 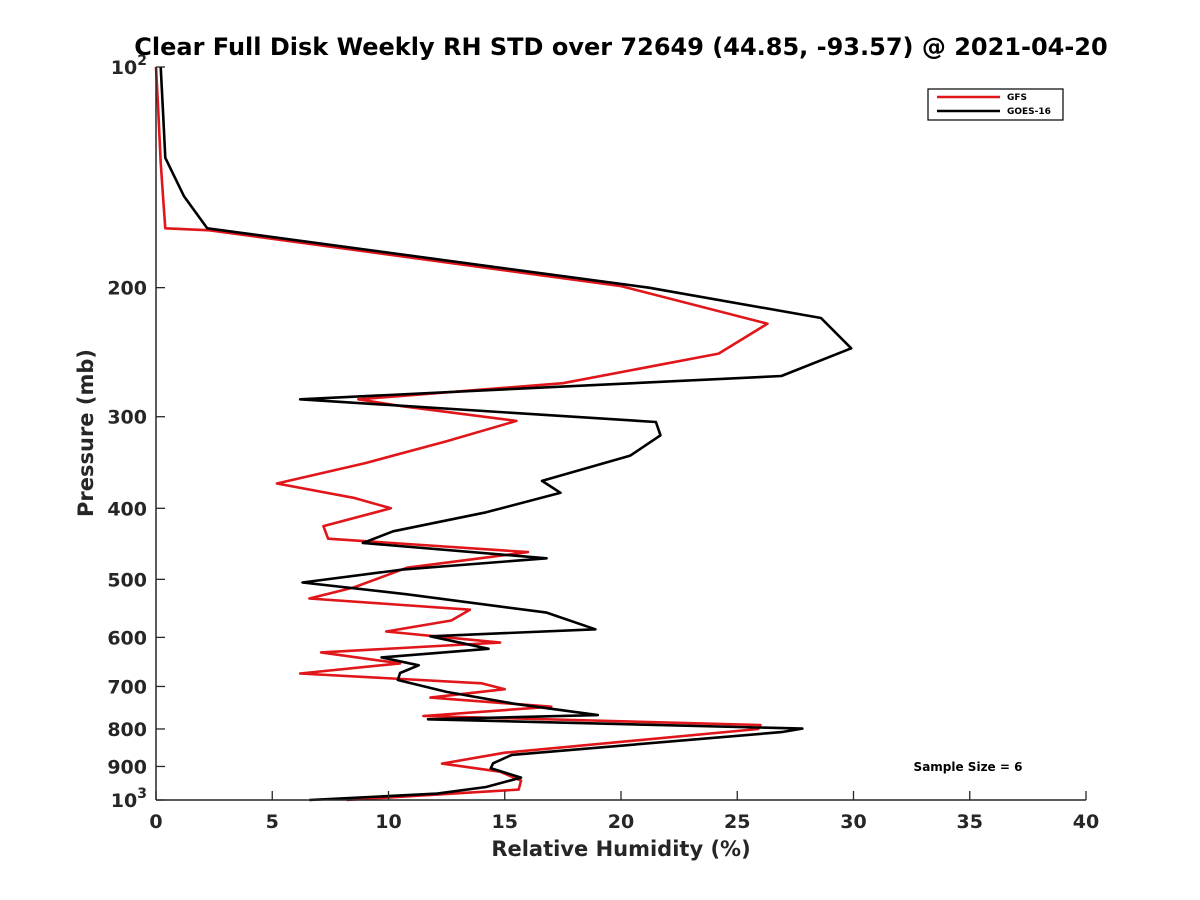 What do you see at coordinates (127, 767) in the screenshot?
I see `y-tick-label: 900` at bounding box center [127, 767].